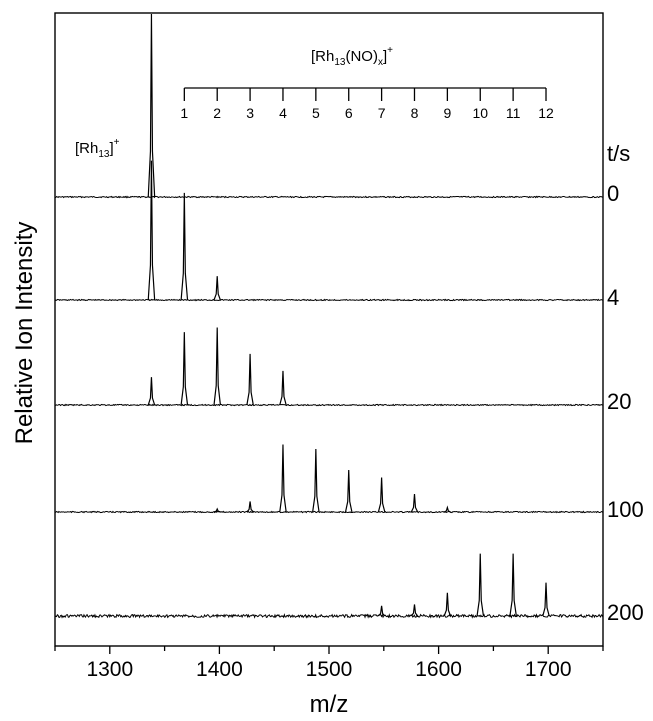 The width and height of the screenshot is (653, 721). Describe the element at coordinates (438, 669) in the screenshot. I see `x-tick-label: 1600` at that location.